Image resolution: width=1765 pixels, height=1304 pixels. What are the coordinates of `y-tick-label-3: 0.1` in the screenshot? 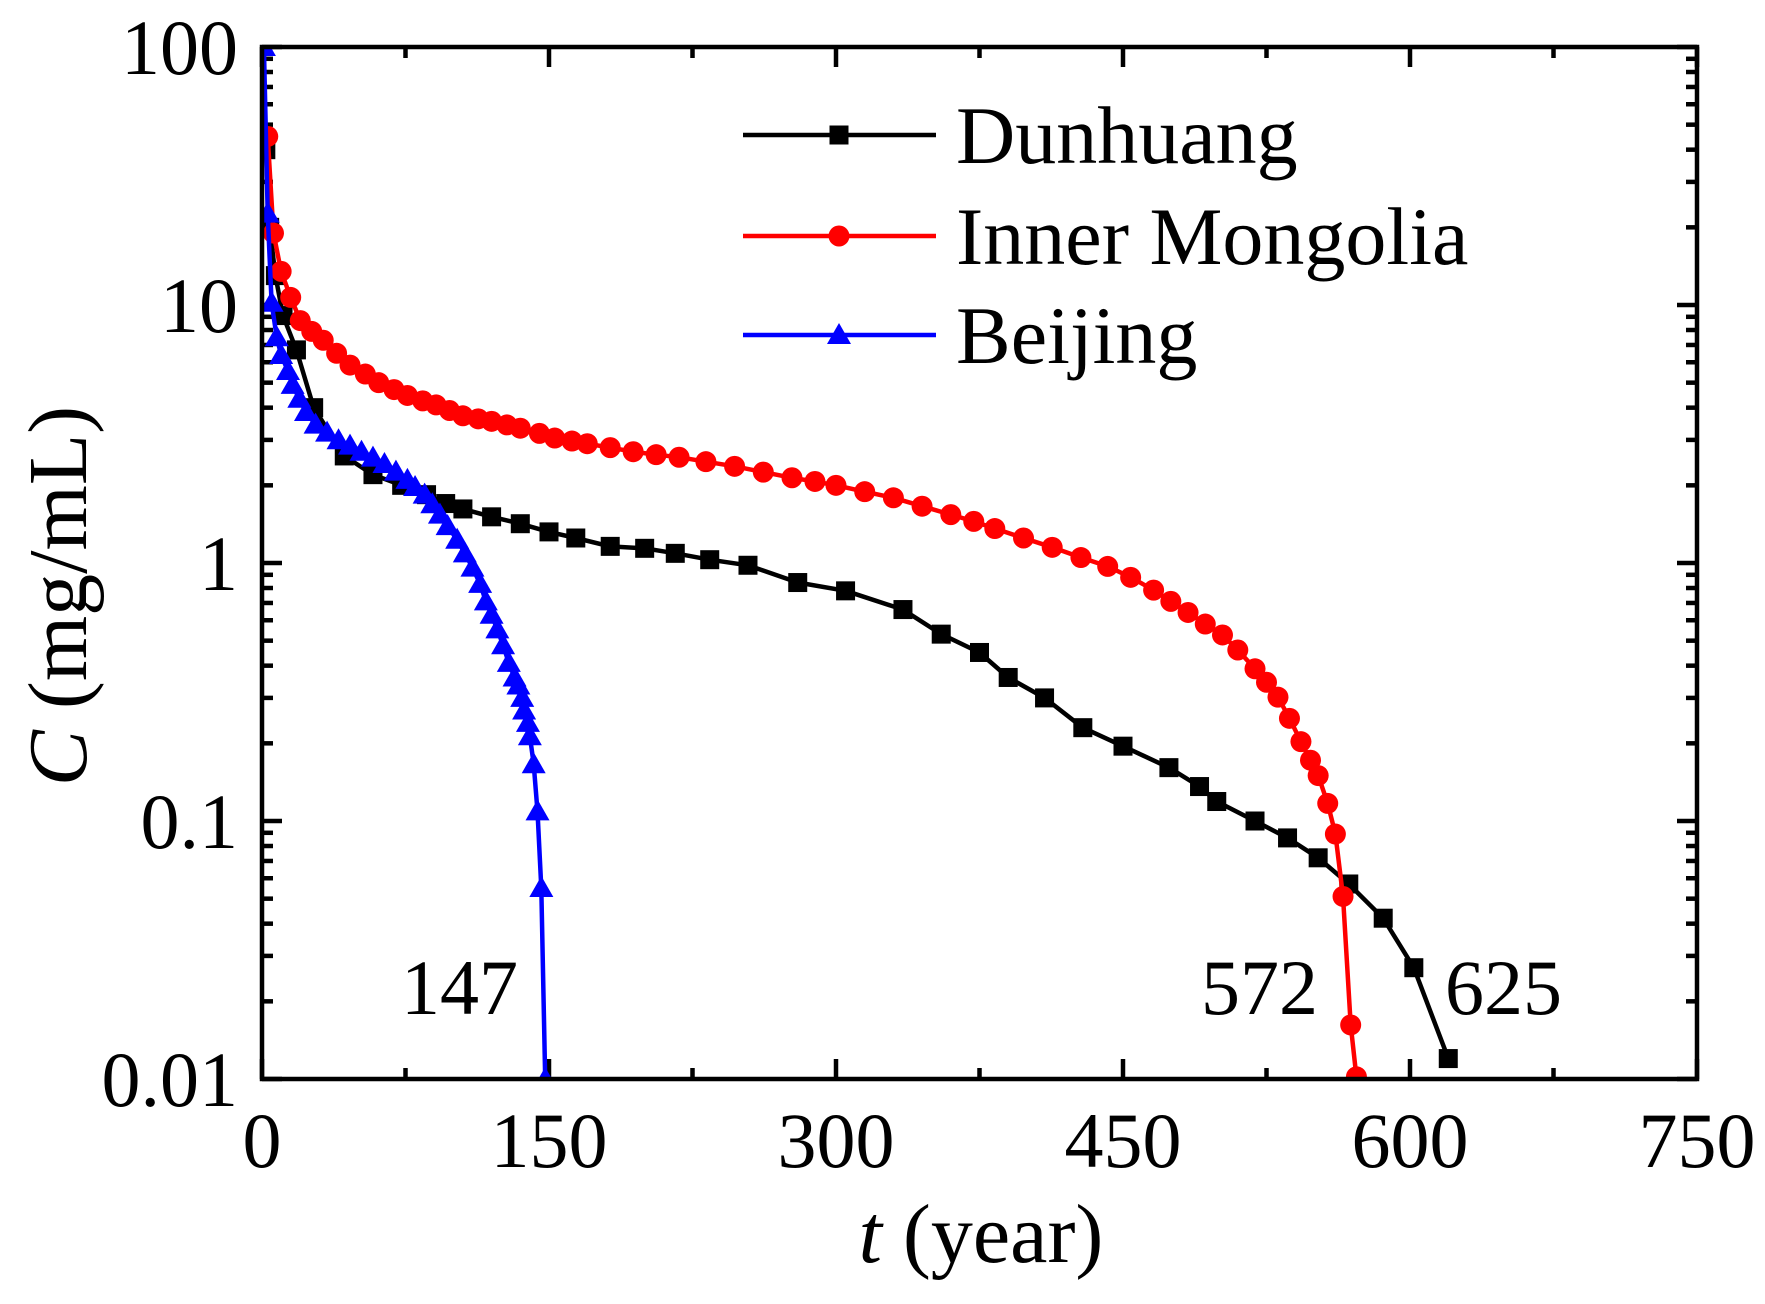 It's located at (190, 821).